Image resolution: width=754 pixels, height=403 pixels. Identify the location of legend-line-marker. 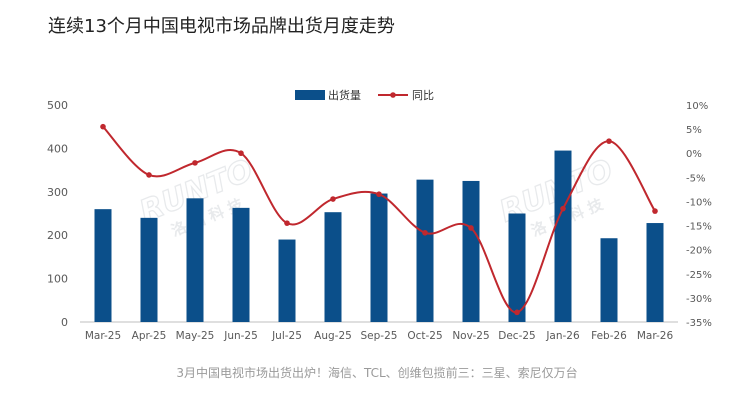
(393, 95).